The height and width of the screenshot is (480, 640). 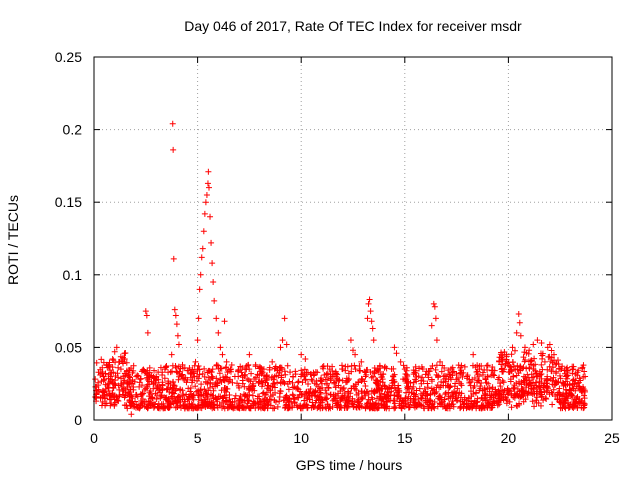 What do you see at coordinates (198, 438) in the screenshot?
I see `x-tick-label: 5` at bounding box center [198, 438].